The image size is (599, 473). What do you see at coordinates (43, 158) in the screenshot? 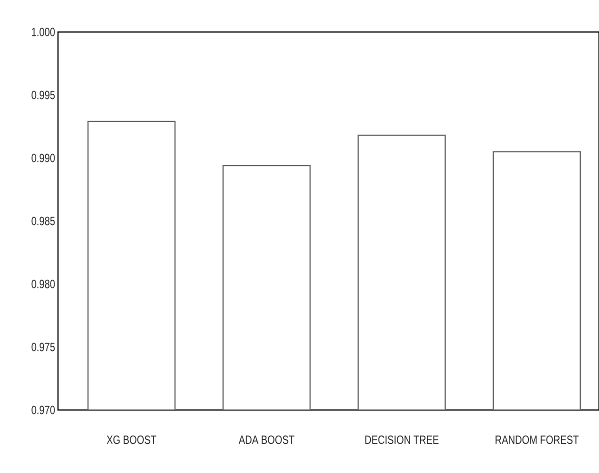
I see `y-tick-label: 0.990` at bounding box center [43, 158].